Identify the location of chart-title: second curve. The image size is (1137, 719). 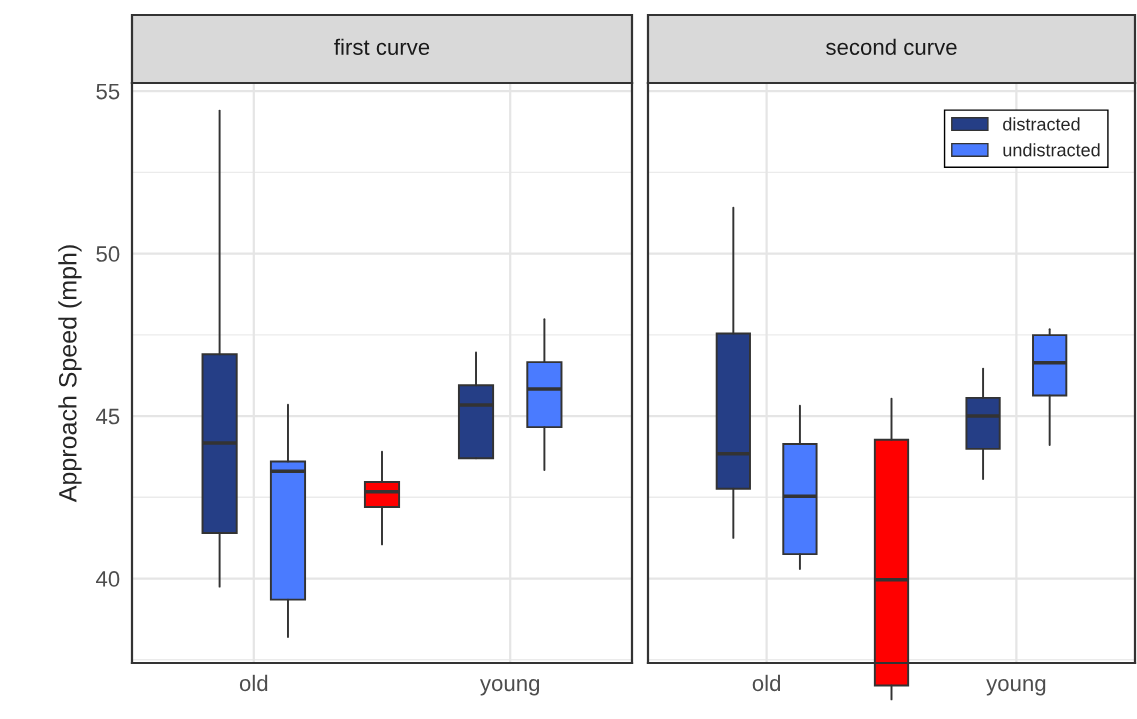
(891, 46).